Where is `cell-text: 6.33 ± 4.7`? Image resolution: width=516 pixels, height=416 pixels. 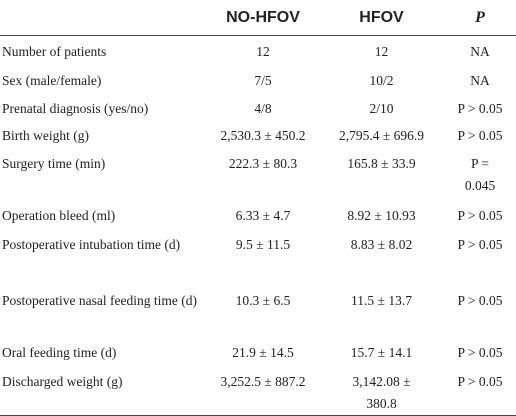 cell-text: 6.33 ± 4.7 is located at coordinates (263, 215).